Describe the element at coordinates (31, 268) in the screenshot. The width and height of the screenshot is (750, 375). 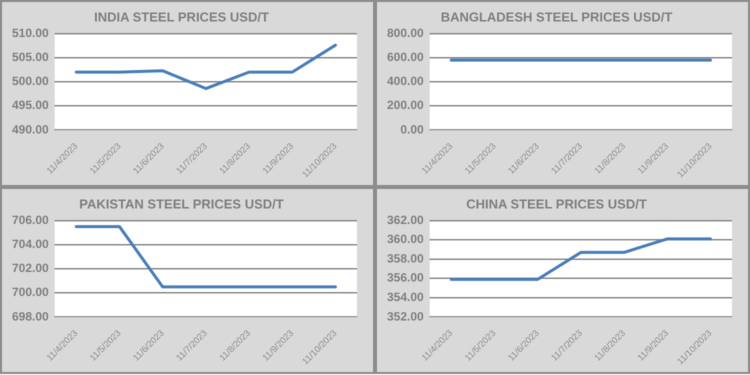
I see `y-tick-label: 702.00` at that location.